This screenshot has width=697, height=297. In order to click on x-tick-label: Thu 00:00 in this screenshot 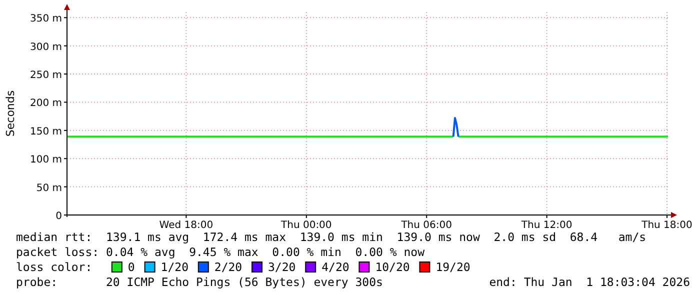, I will do `click(306, 225)`.